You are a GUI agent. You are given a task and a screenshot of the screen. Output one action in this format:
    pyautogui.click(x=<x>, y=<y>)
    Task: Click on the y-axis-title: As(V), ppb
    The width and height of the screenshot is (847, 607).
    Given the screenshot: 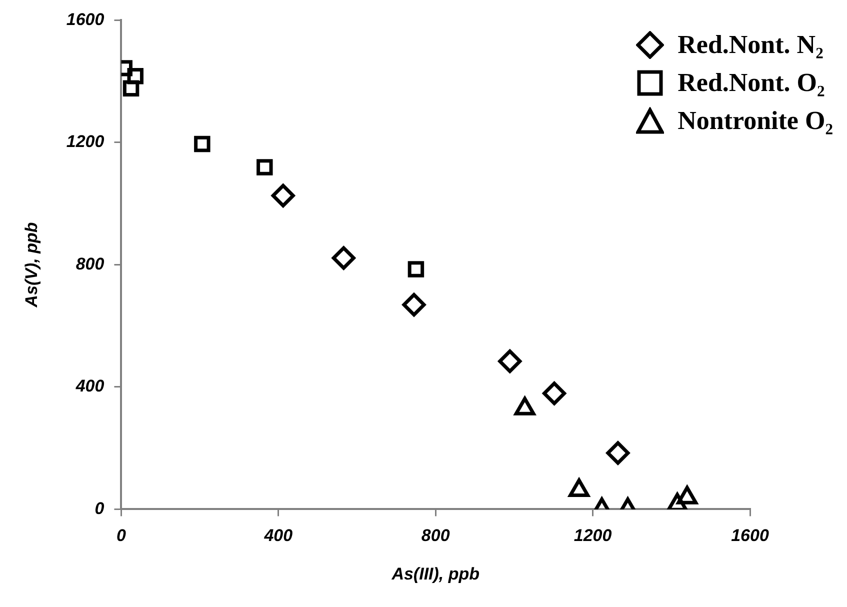 What is the action you would take?
    pyautogui.click(x=31, y=265)
    